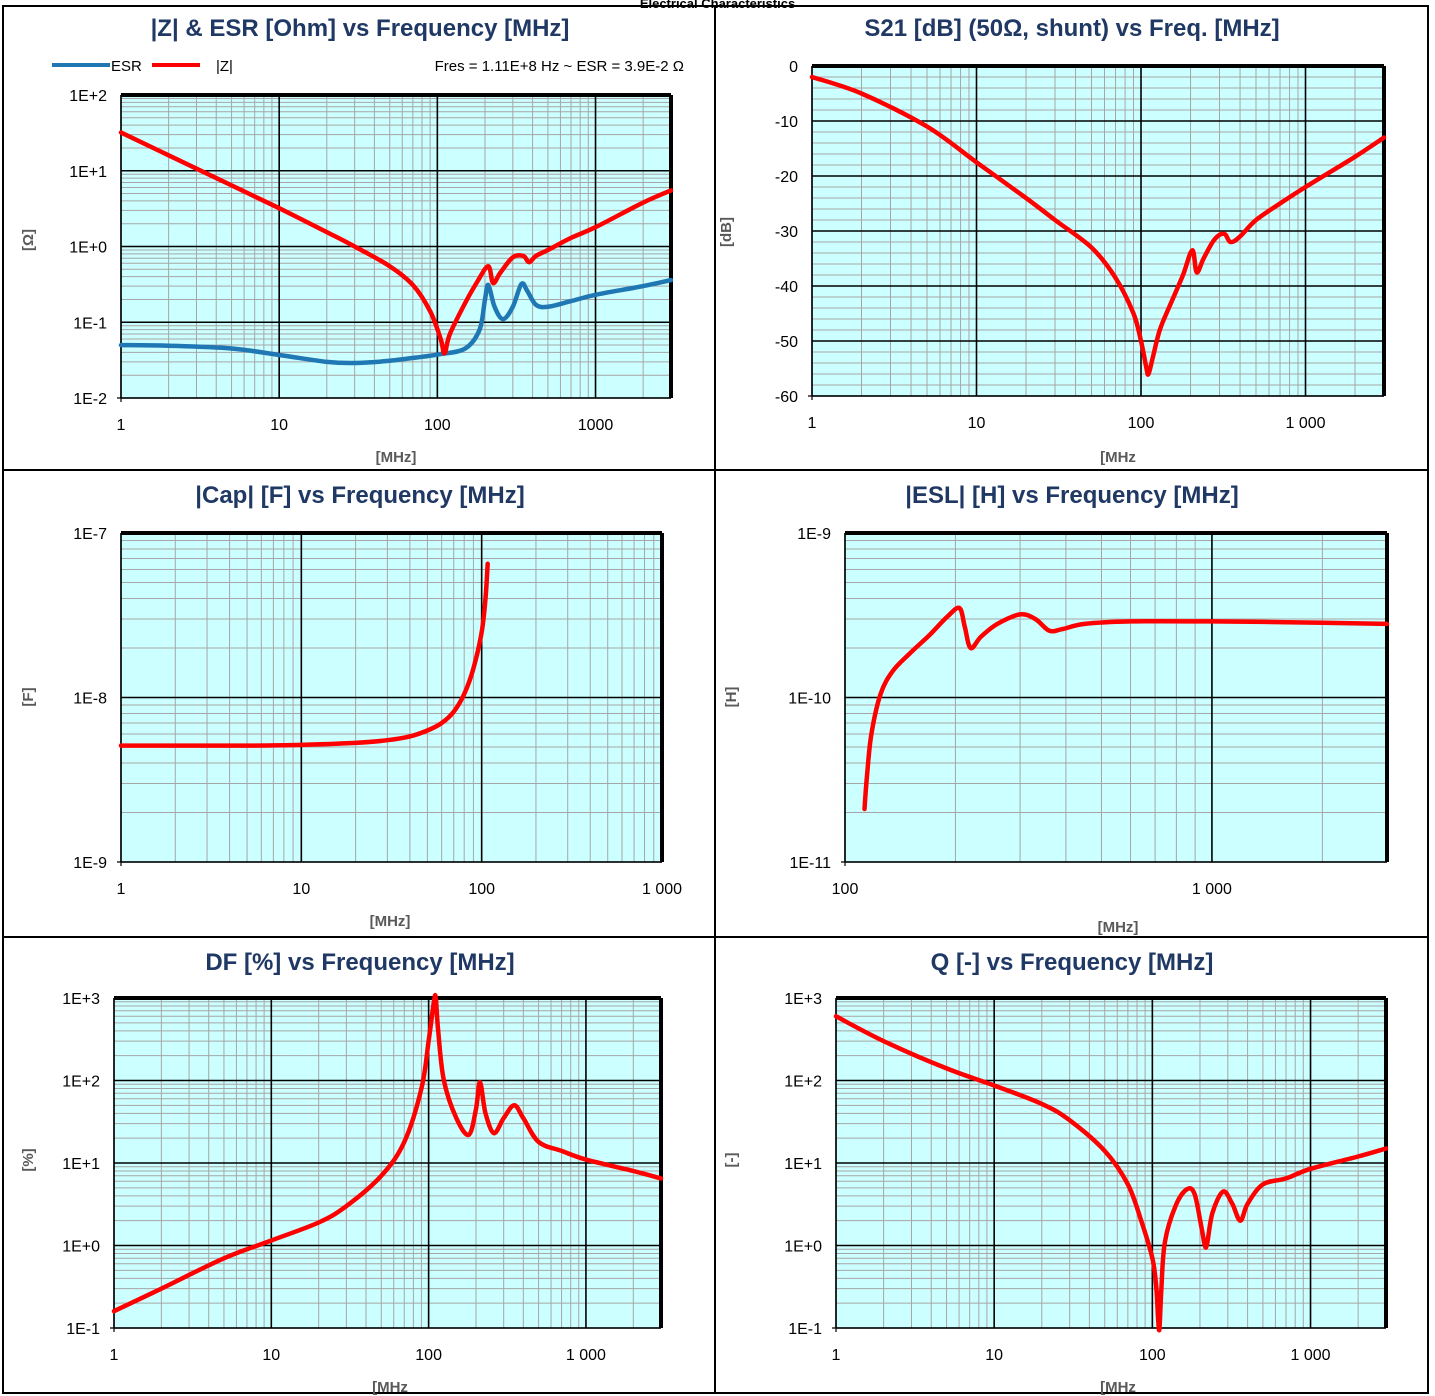 The width and height of the screenshot is (1435, 1396). I want to click on y-axis-label: [F], so click(28, 696).